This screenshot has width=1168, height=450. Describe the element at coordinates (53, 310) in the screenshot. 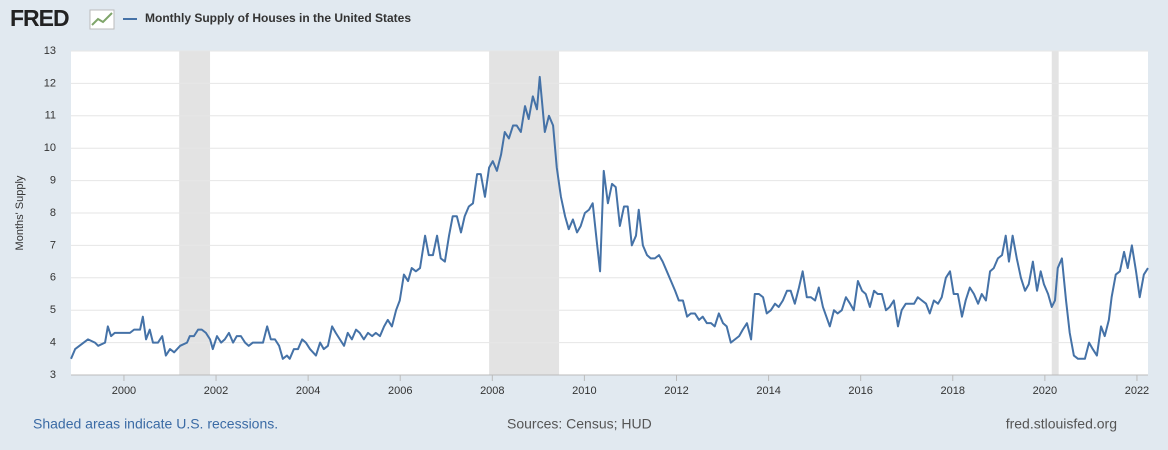

I see `y-tick-label: 5` at that location.